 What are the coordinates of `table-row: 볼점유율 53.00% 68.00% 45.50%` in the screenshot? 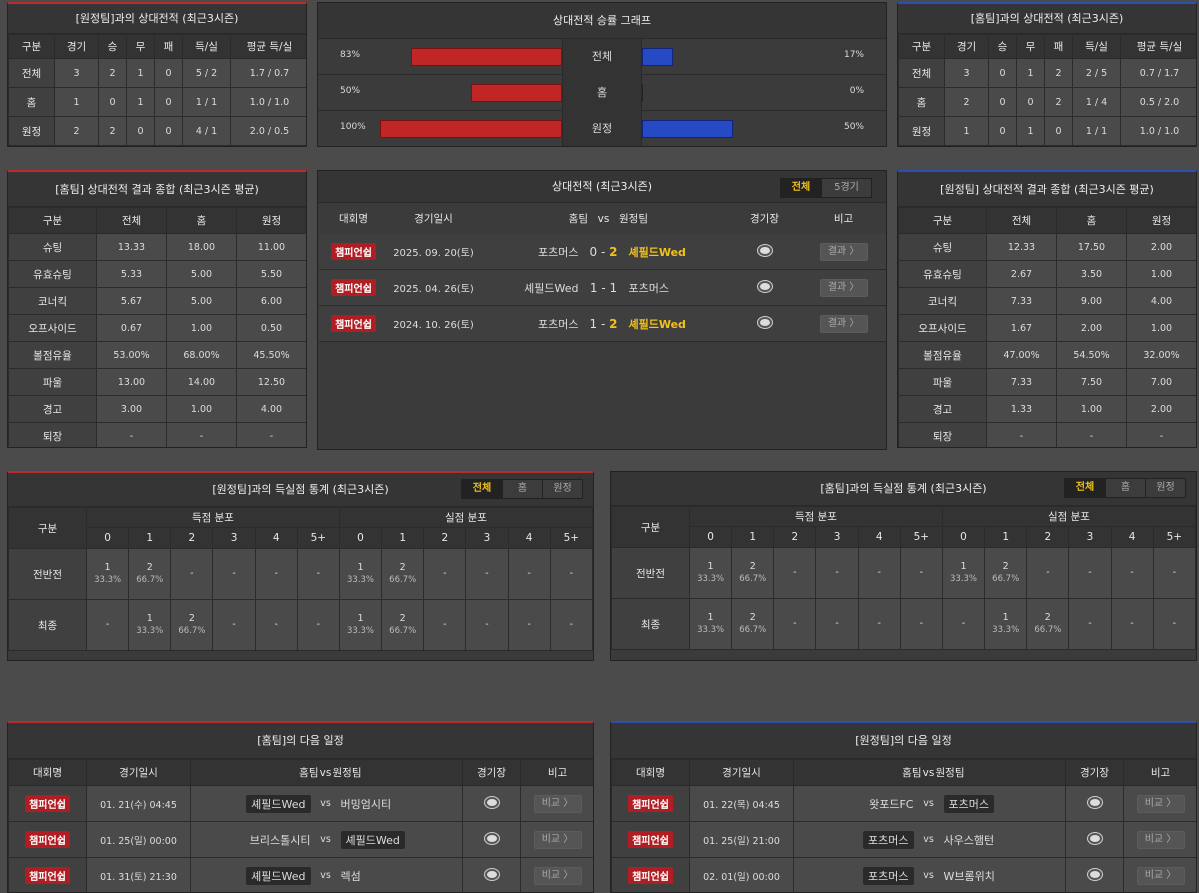 It's located at (157, 355).